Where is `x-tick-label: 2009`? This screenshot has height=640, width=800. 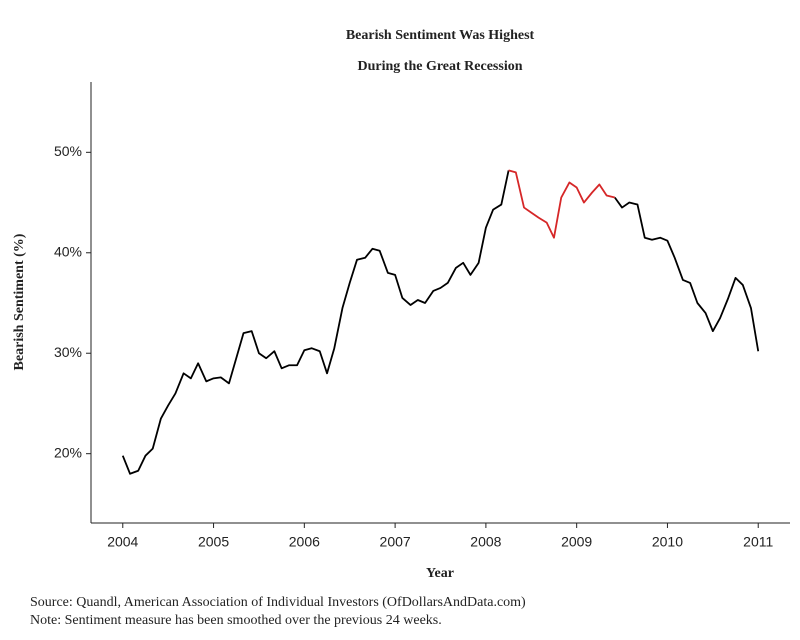
x-tick-label: 2009 is located at coordinates (576, 542).